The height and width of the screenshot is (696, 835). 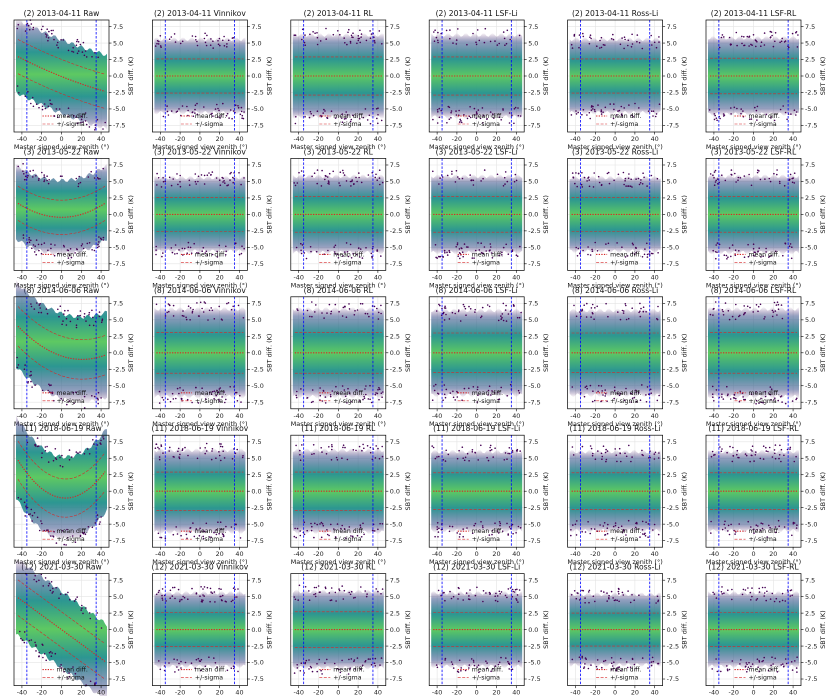 What do you see at coordinates (395, 76) in the screenshot?
I see `y-tick-label: 0.0` at bounding box center [395, 76].